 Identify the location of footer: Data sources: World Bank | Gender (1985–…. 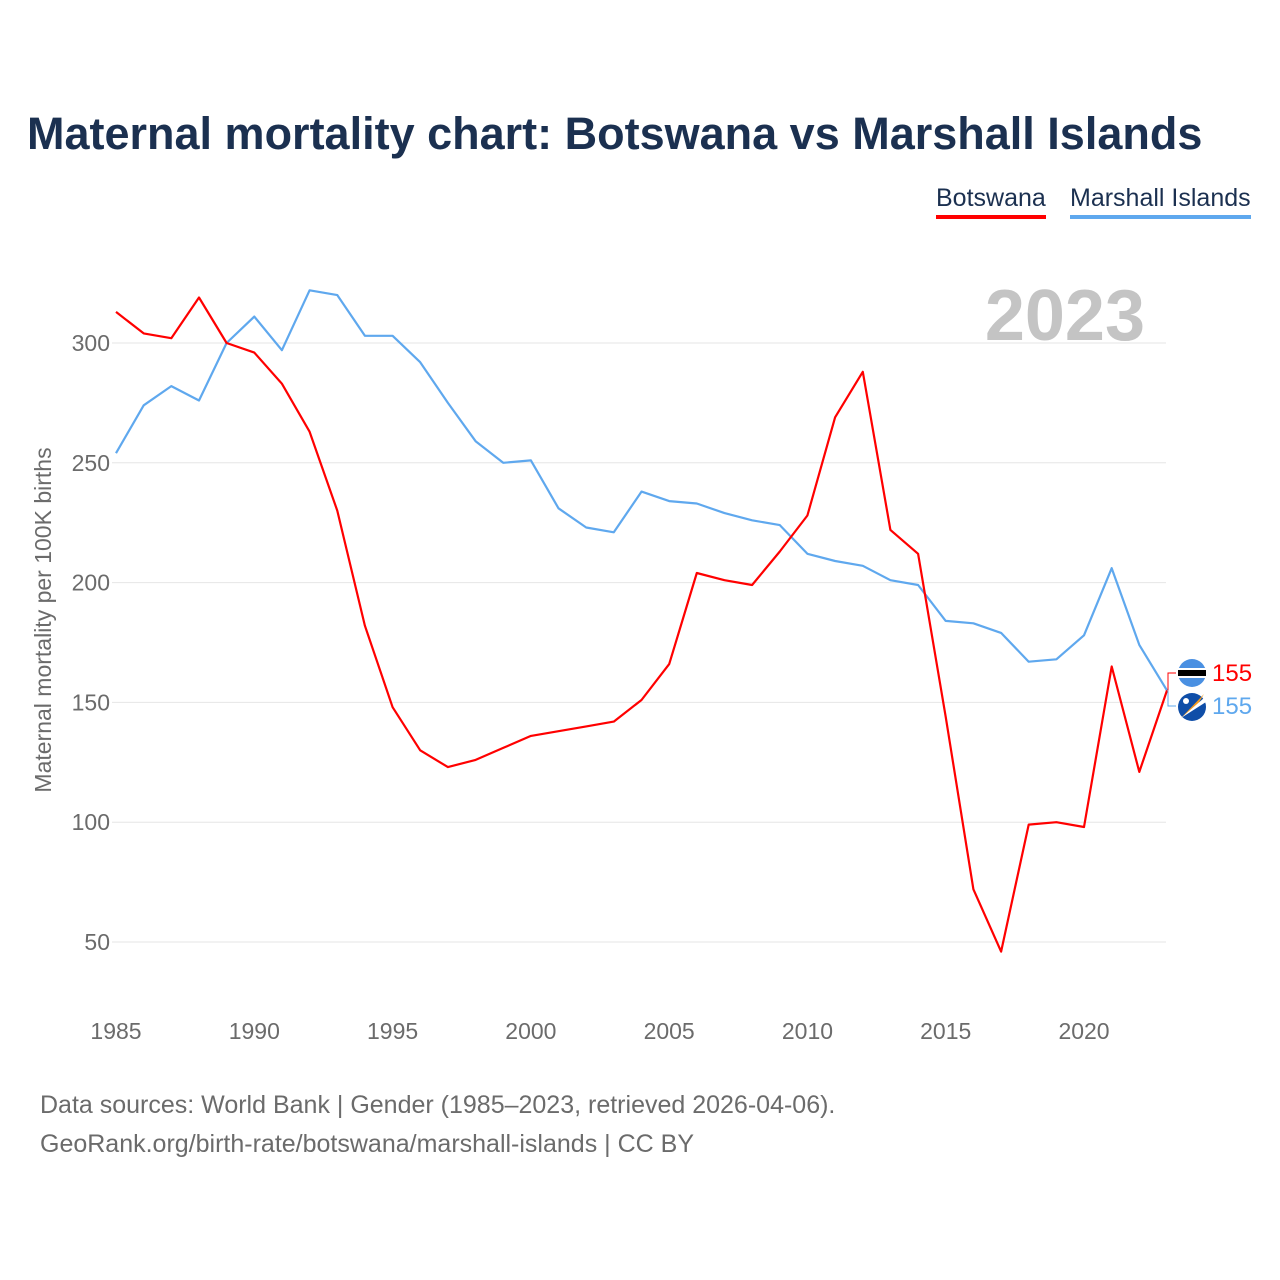
(437, 1125).